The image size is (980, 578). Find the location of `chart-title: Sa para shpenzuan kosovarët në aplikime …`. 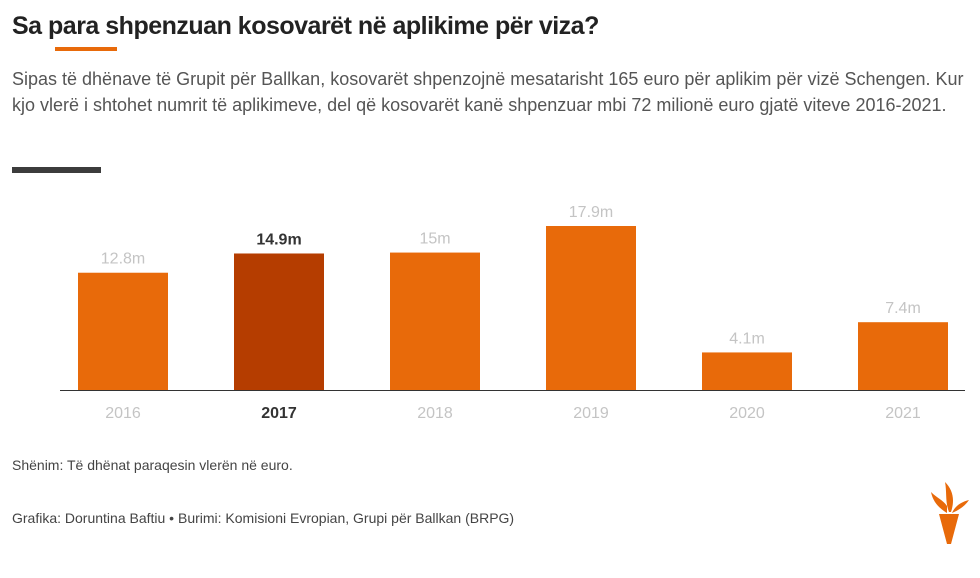

chart-title: Sa para shpenzuan kosovarët në aplikime … is located at coordinates (305, 26).